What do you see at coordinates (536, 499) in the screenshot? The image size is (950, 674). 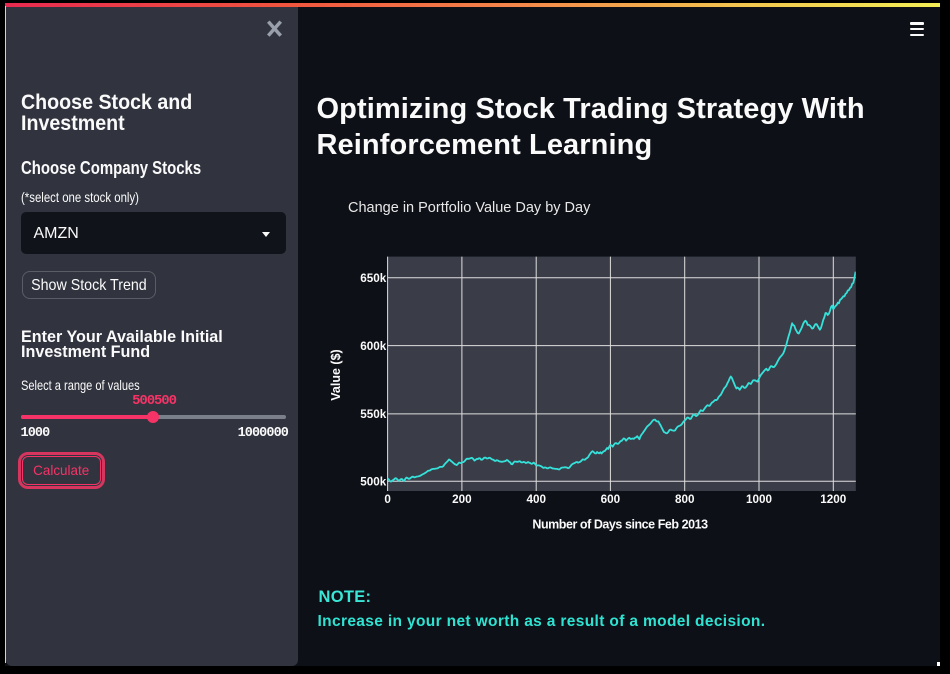 I see `svg-text: 400` at bounding box center [536, 499].